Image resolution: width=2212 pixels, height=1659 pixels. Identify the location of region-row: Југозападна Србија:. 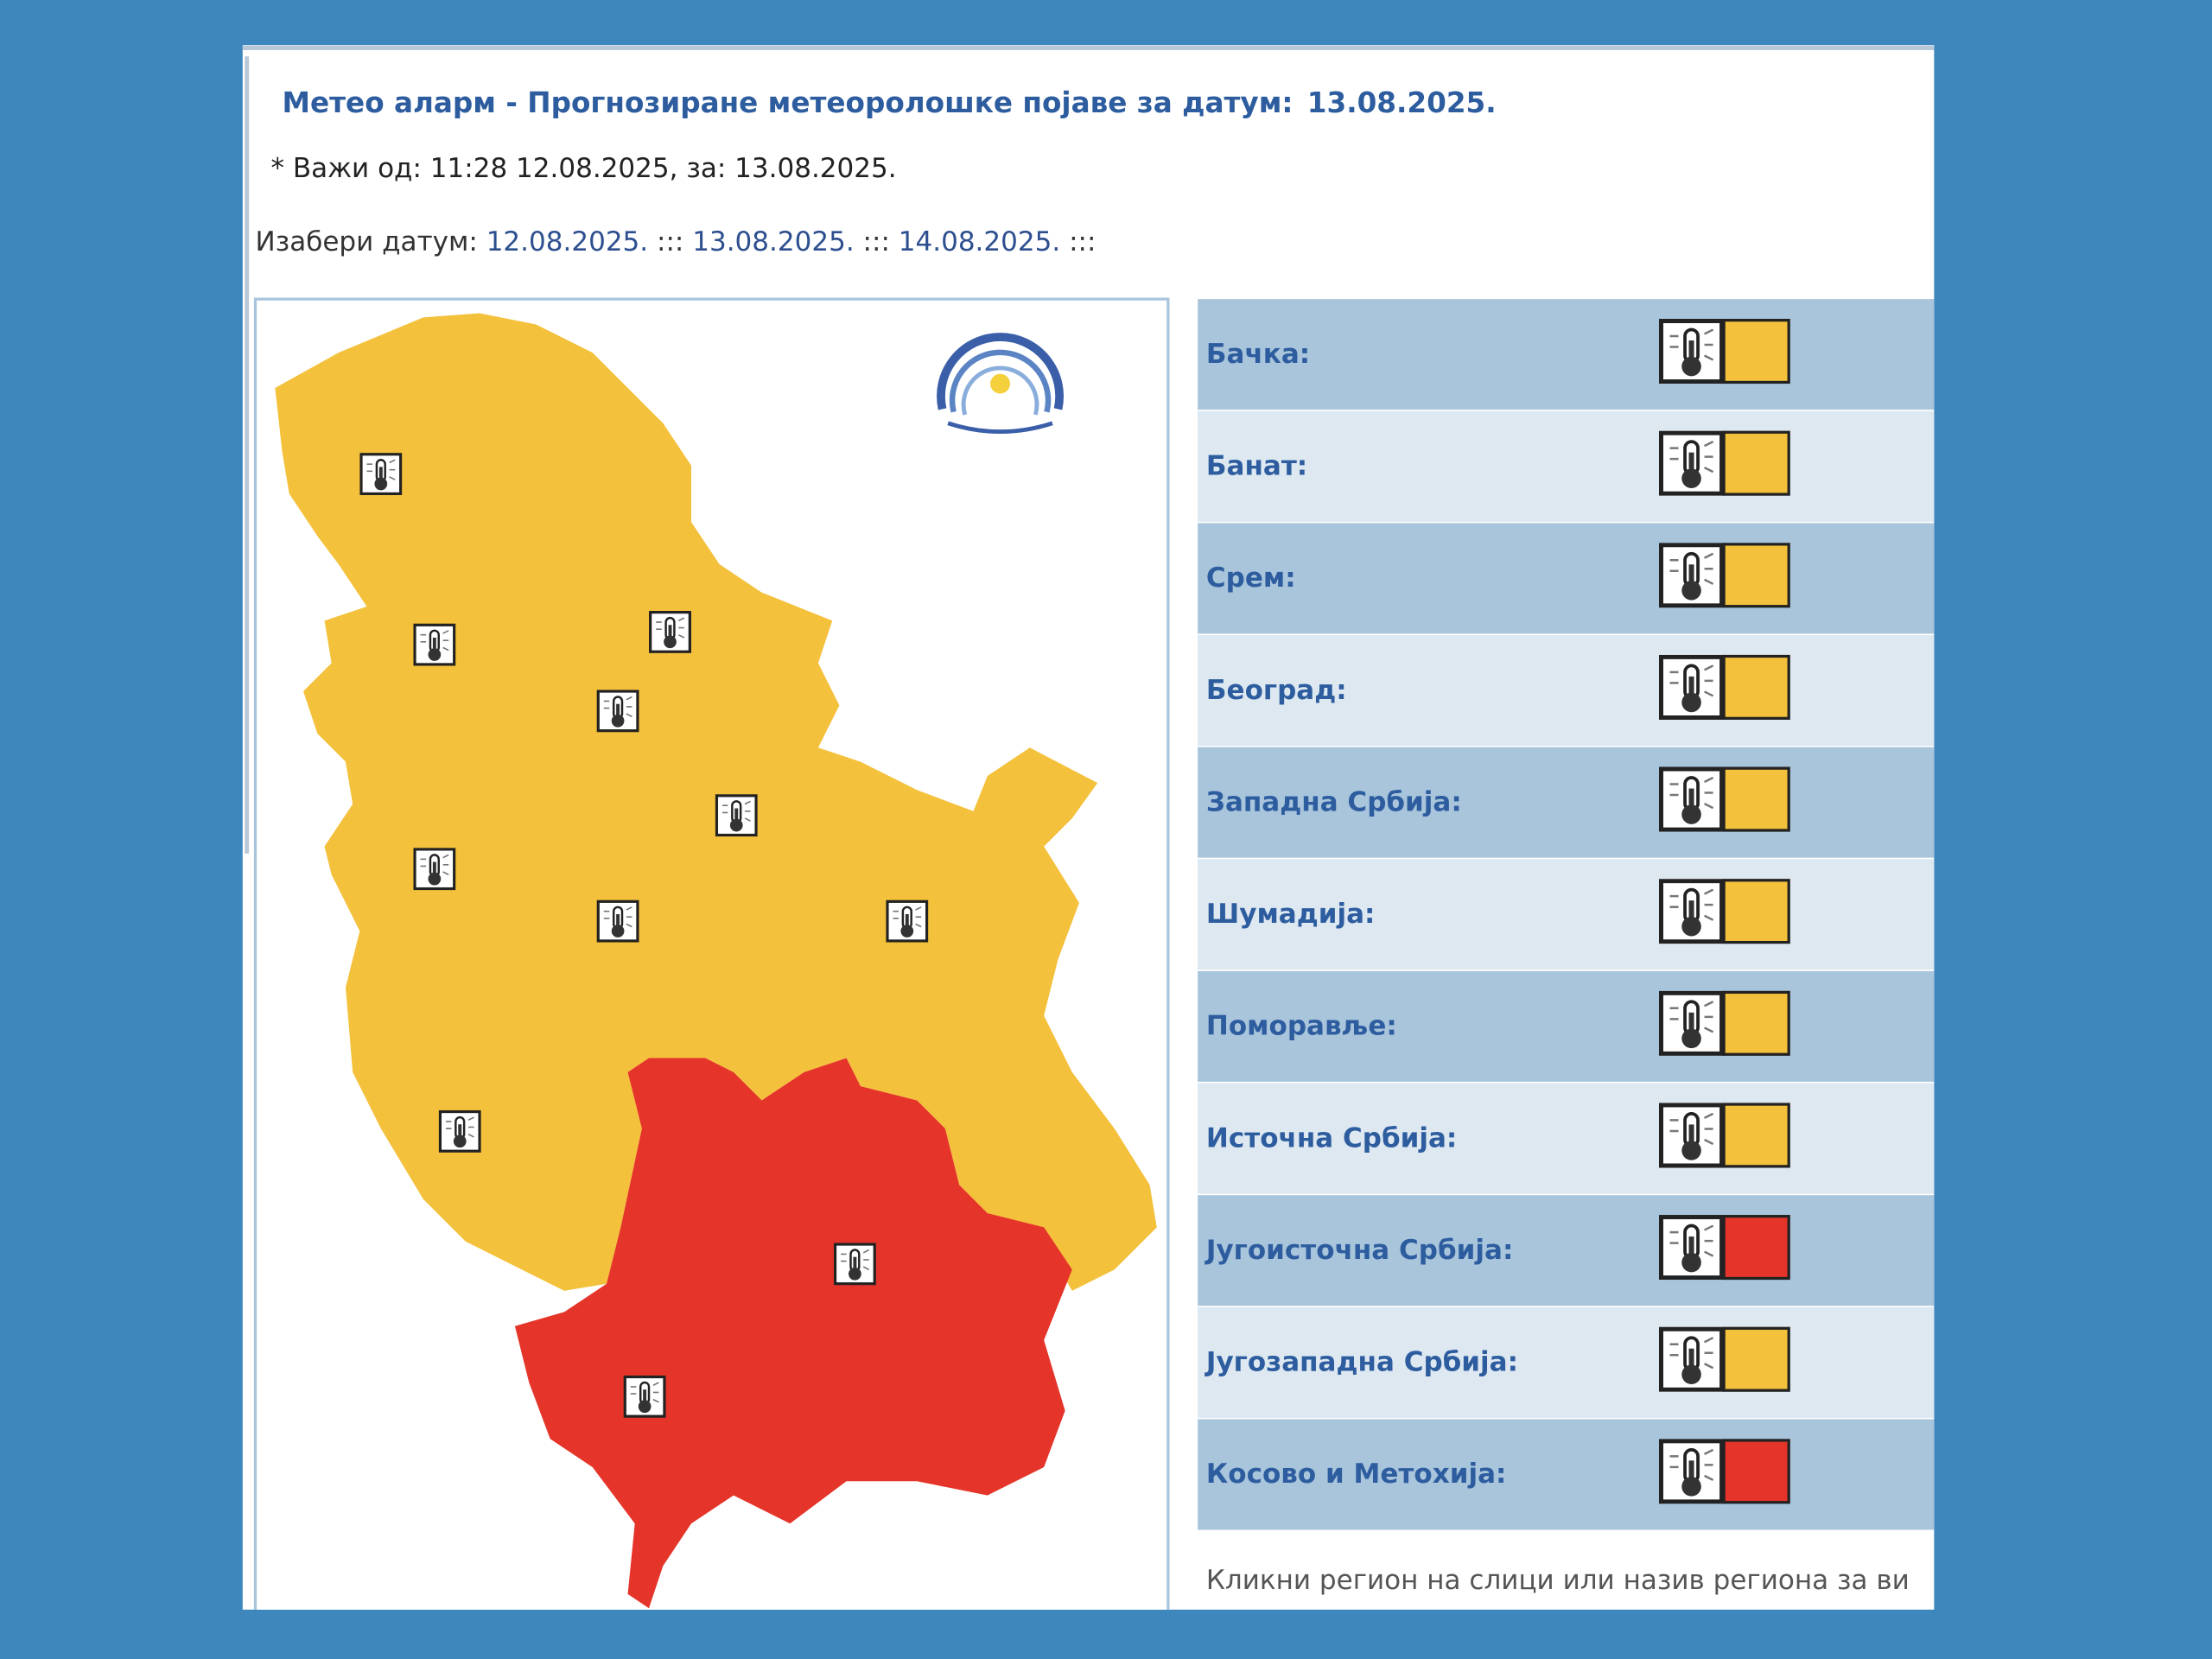
(1571, 1362).